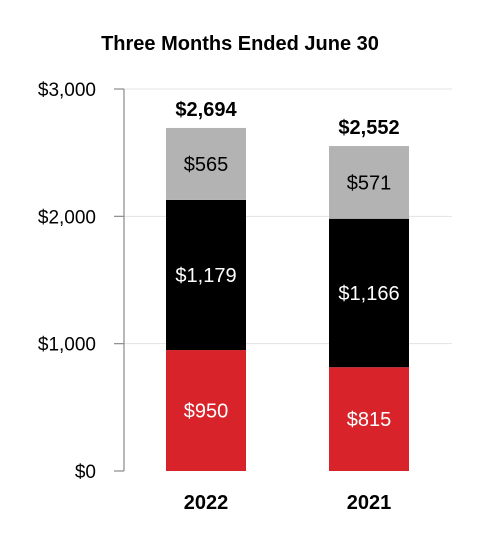 This screenshot has width=480, height=540. I want to click on y-axis: $0 $1,000 $2,000 $3,000, so click(81, 281).